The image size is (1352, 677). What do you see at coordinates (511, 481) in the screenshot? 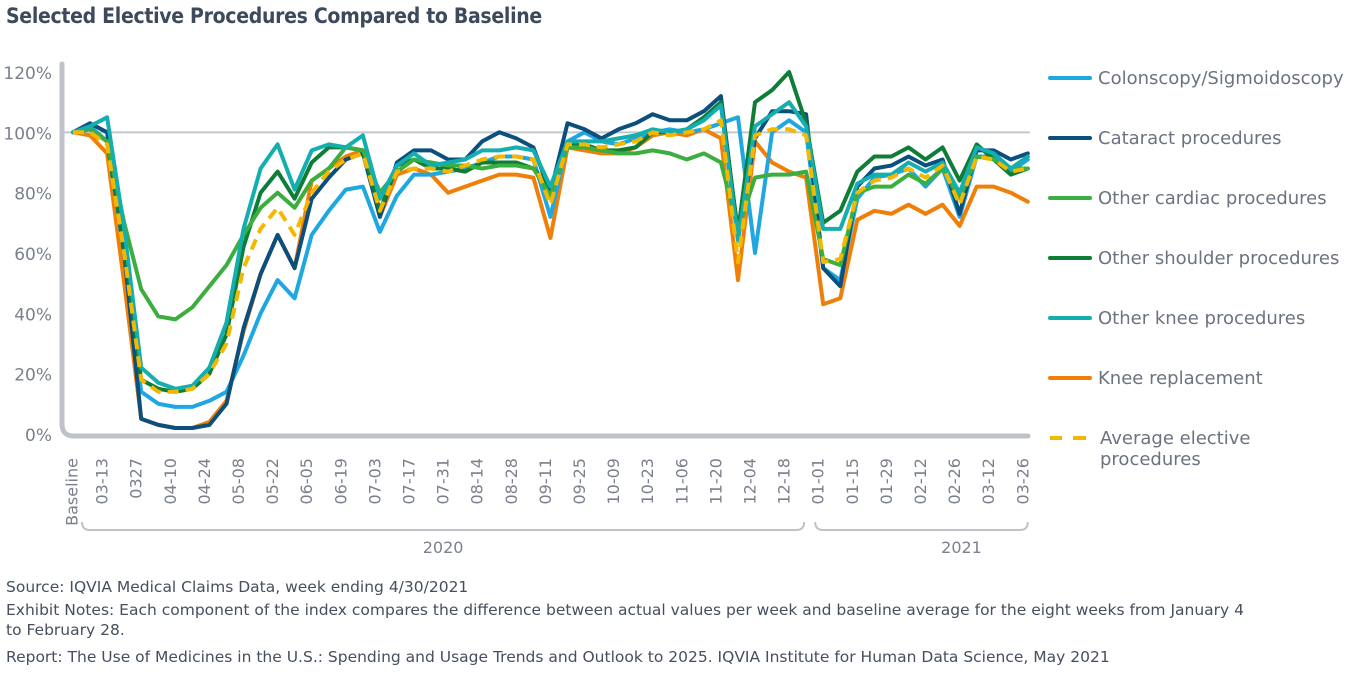
I see `x-tick-label: 08-28` at bounding box center [511, 481].